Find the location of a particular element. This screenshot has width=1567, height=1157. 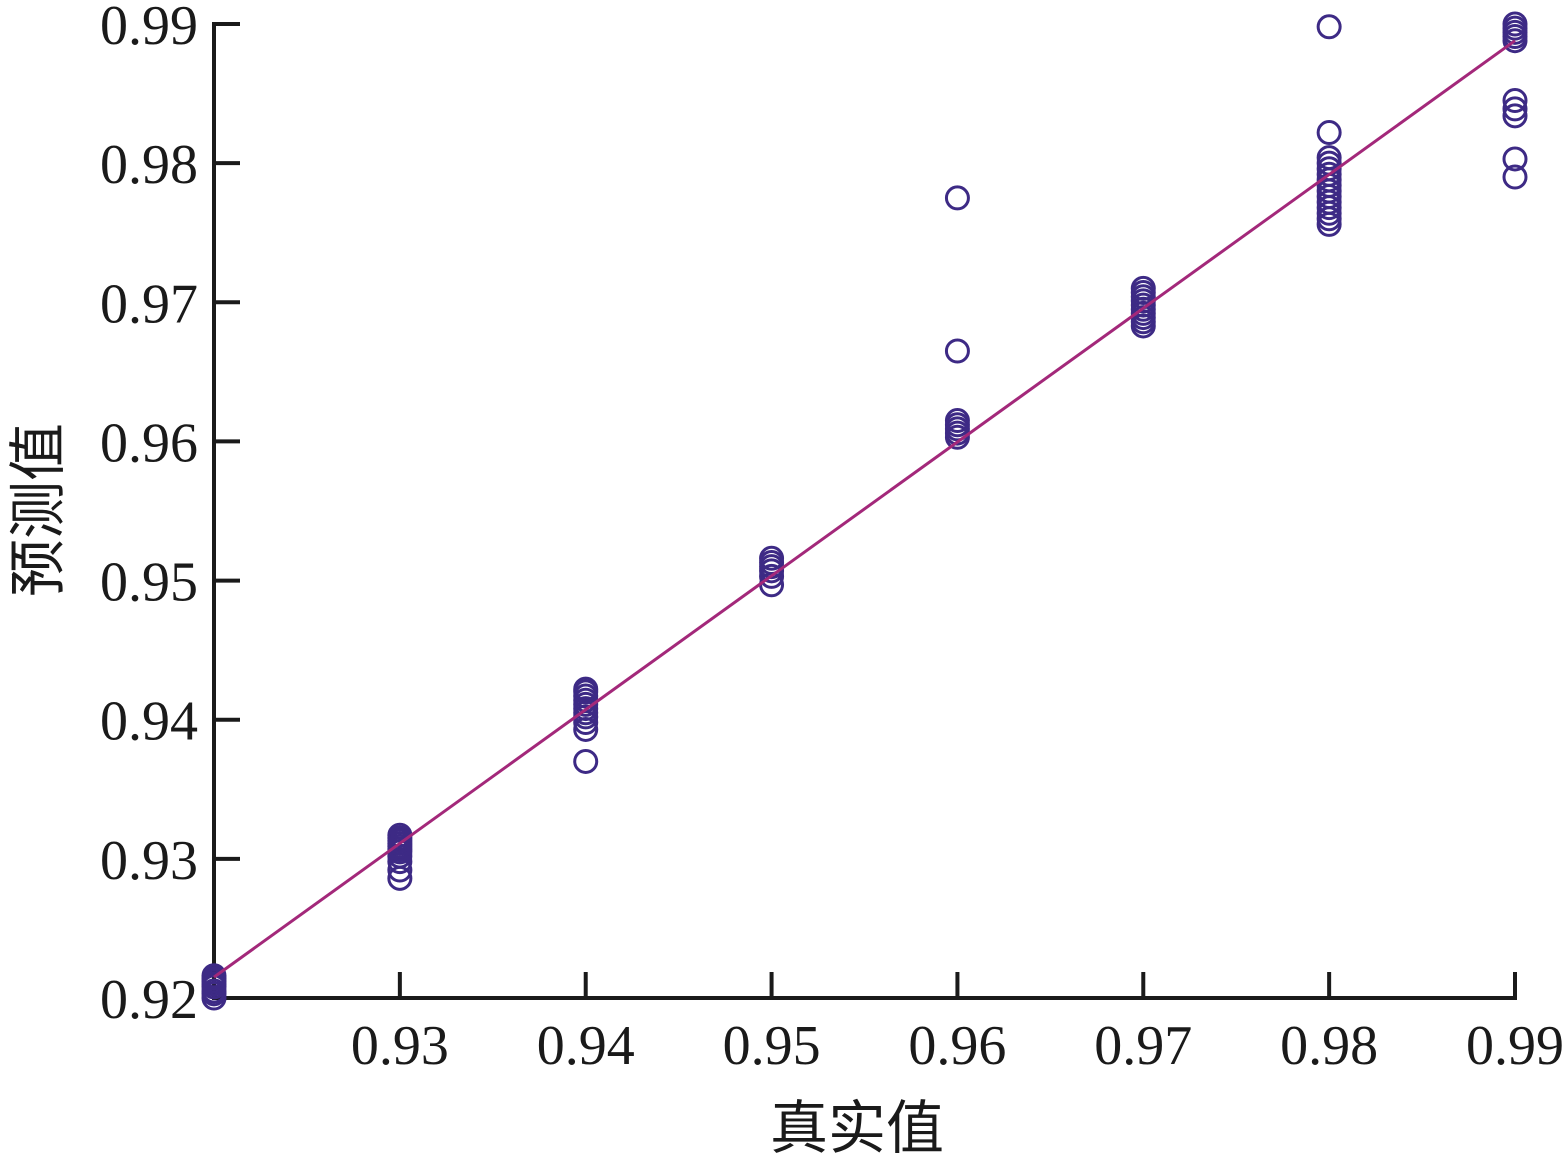

x-tick-label: 0.99 is located at coordinates (1515, 1046).